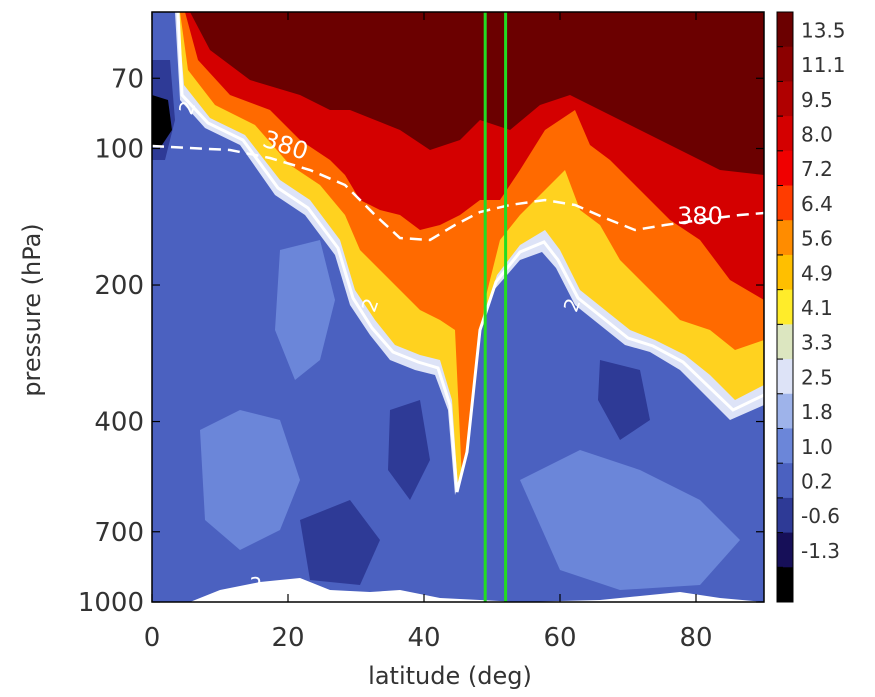 This screenshot has height=697, width=875. I want to click on colorbar-label: 1.0, so click(817, 447).